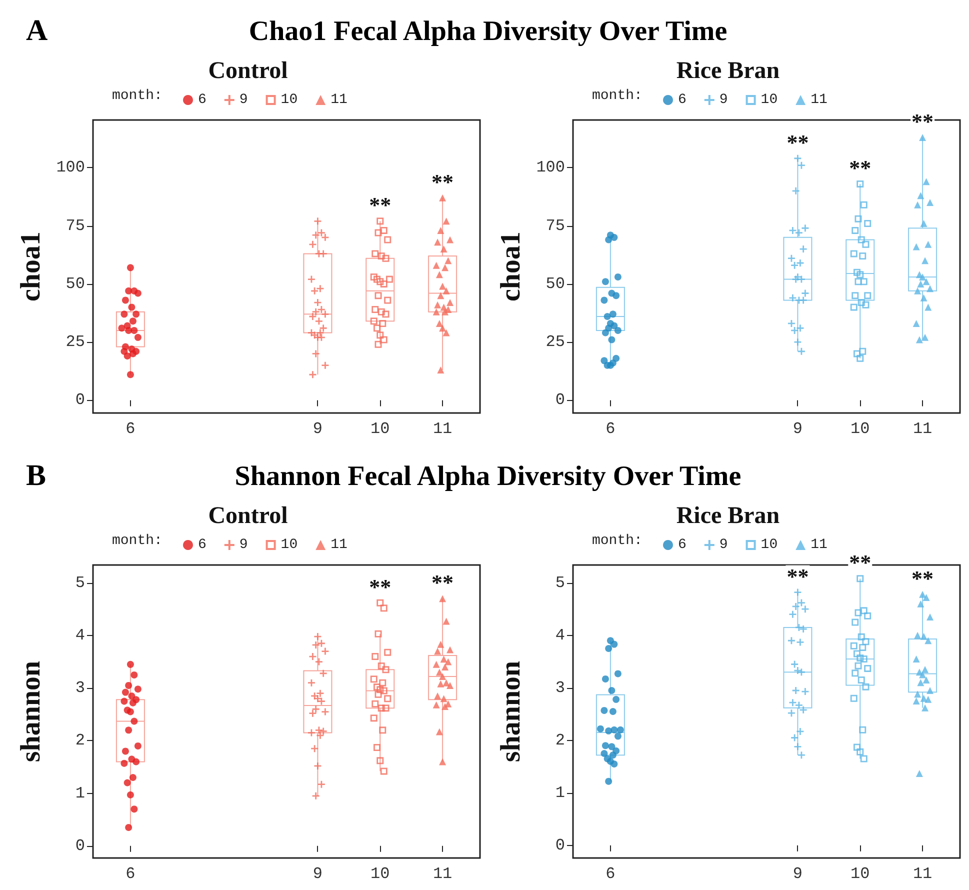  What do you see at coordinates (70, 167) in the screenshot?
I see `y-tick-label: 100` at bounding box center [70, 167].